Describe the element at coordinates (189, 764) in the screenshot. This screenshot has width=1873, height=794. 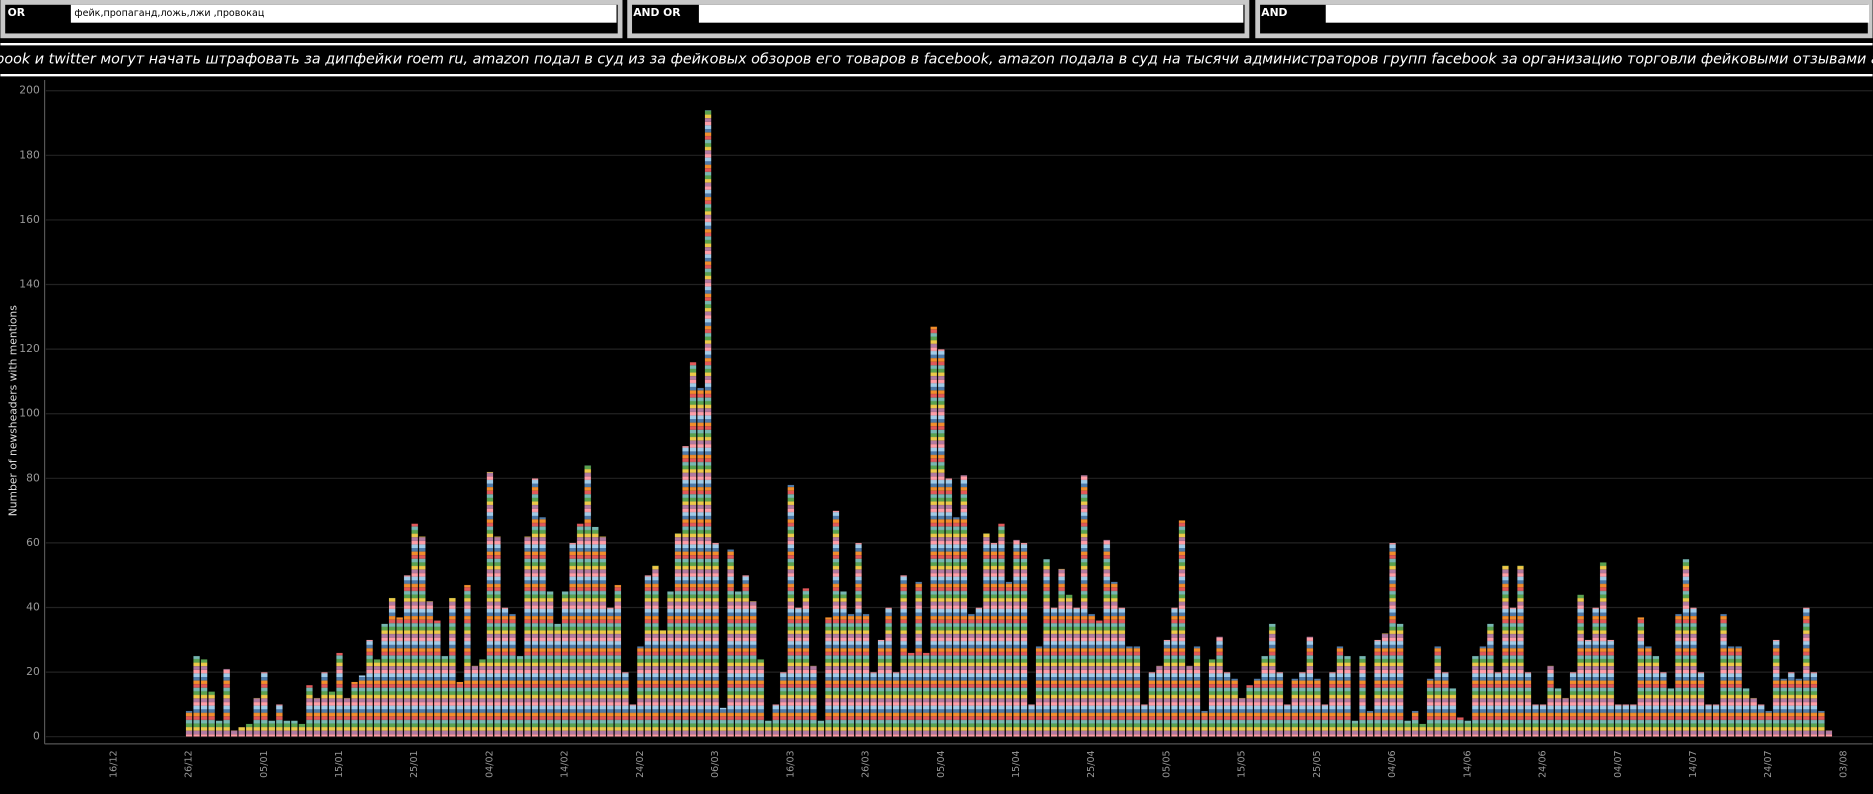
I see `x-tick-label: 26/12` at that location.